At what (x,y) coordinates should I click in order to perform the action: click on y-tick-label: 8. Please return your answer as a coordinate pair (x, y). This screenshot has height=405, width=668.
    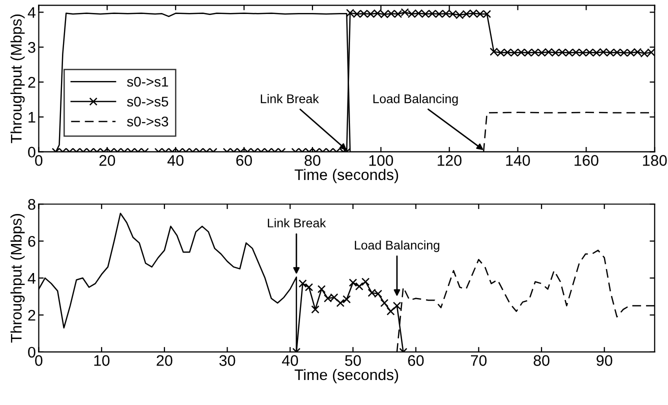
    Looking at the image, I should click on (32, 204).